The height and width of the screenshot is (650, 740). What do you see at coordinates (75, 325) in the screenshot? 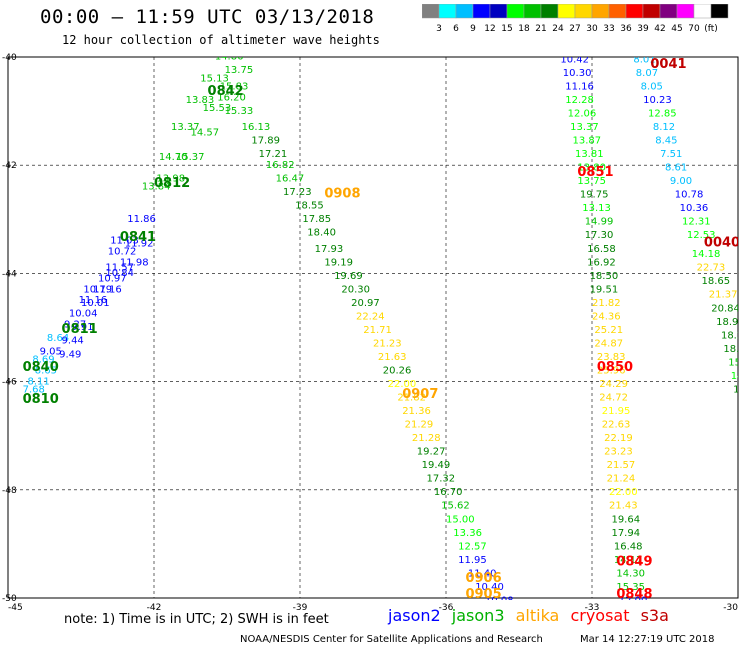
I see `wave-height-value: 9.27` at bounding box center [75, 325].